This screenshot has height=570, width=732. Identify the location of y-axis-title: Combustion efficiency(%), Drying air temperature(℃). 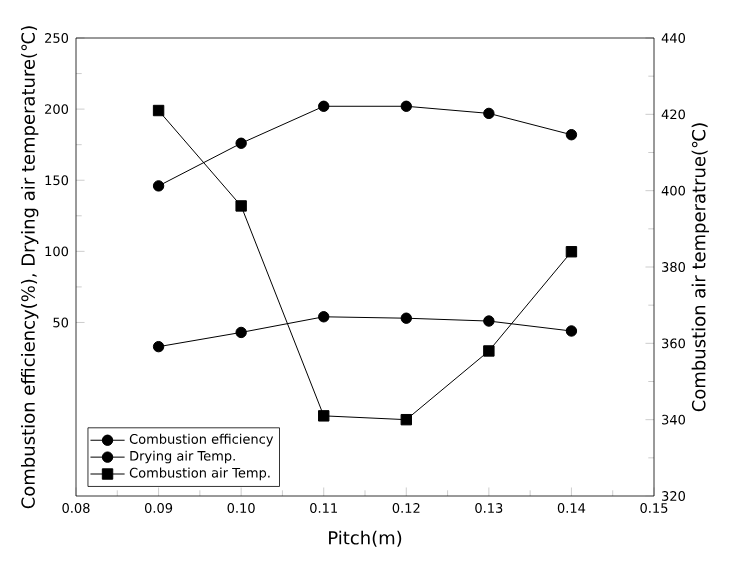
(29, 267).